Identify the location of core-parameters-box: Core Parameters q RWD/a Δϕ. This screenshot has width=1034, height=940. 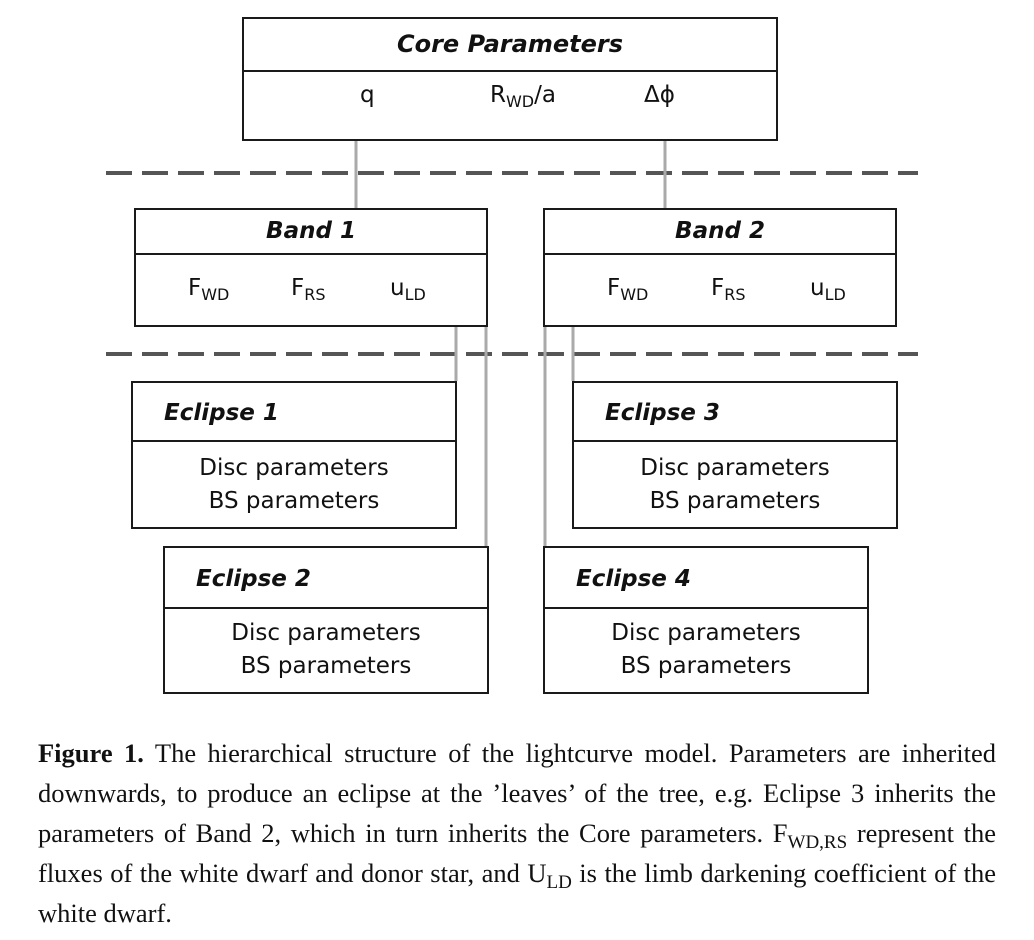
(510, 79).